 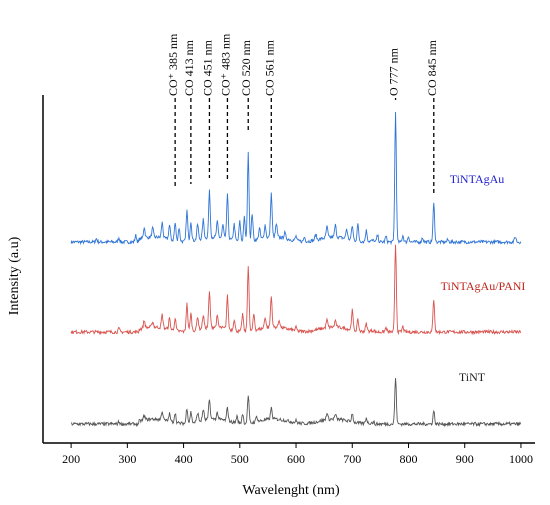 I want to click on series-line-tint, so click(x=296, y=403).